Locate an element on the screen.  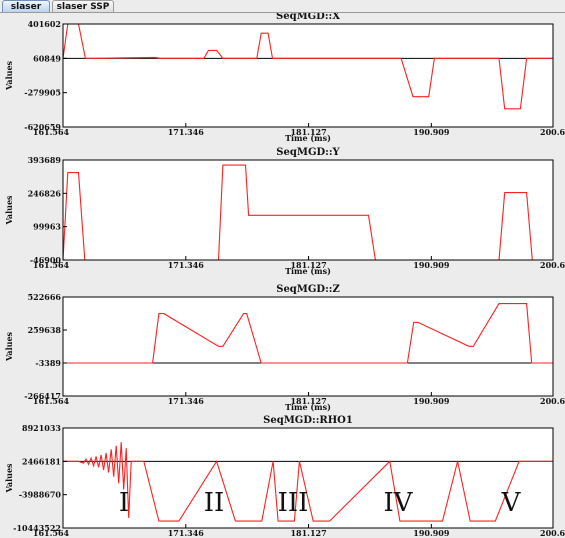
y-tick-label: 2466181 is located at coordinates (41, 461).